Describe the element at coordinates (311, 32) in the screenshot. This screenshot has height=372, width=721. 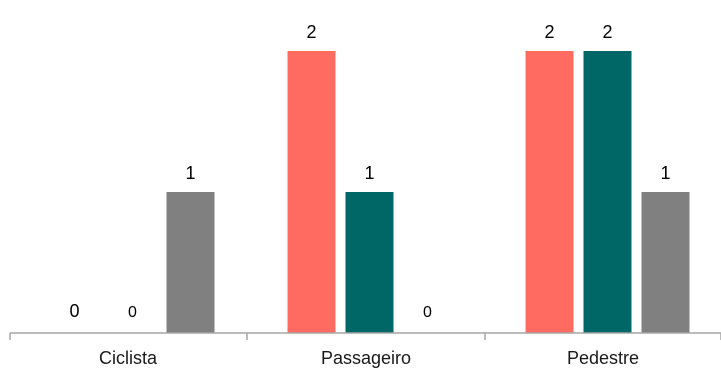
I see `data-label-passageiro-series-1: 2` at that location.